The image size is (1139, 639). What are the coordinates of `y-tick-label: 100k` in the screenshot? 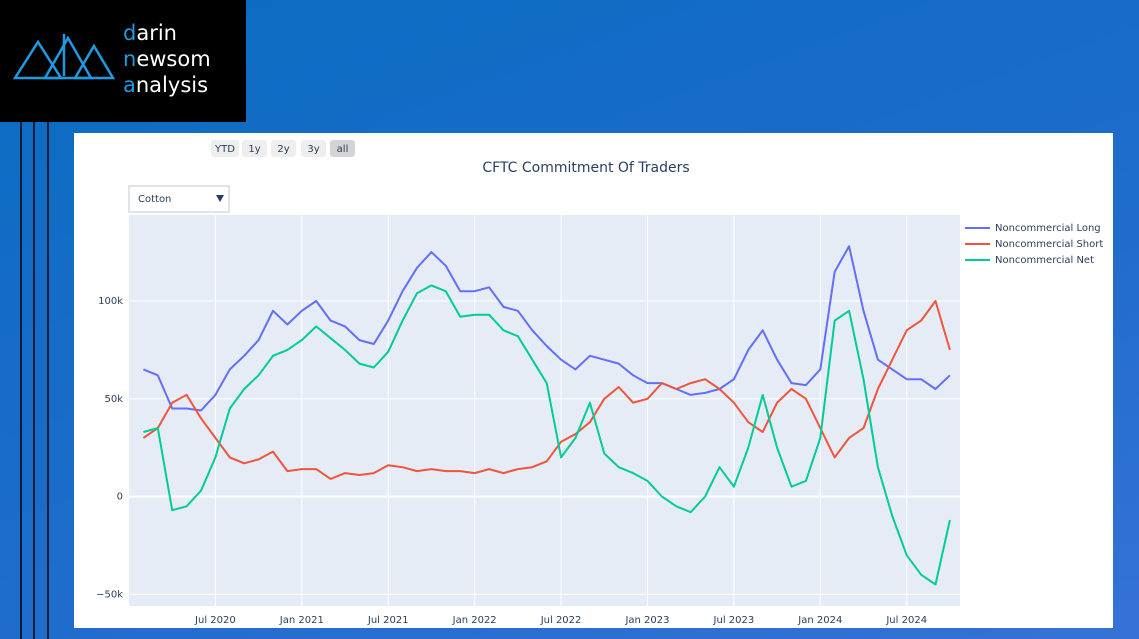 It's located at (110, 301).